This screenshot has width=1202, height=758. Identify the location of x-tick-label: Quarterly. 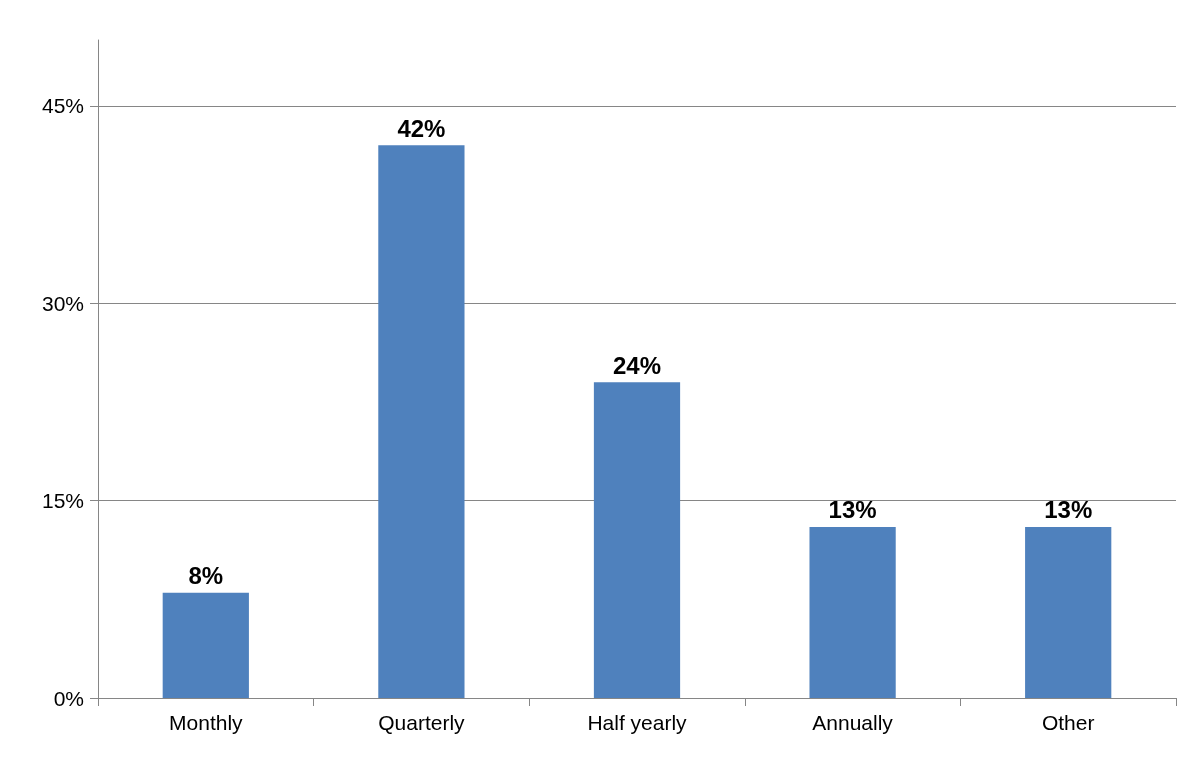
(422, 722).